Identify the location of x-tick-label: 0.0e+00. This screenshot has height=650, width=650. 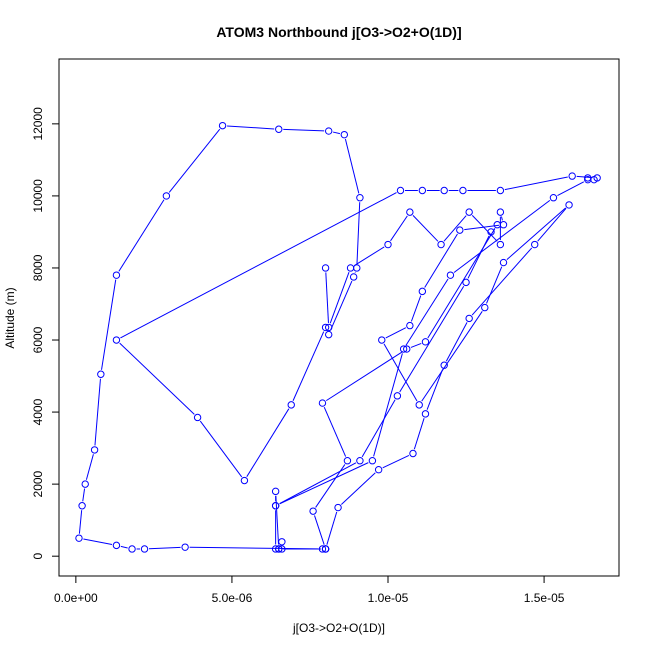
(76, 598).